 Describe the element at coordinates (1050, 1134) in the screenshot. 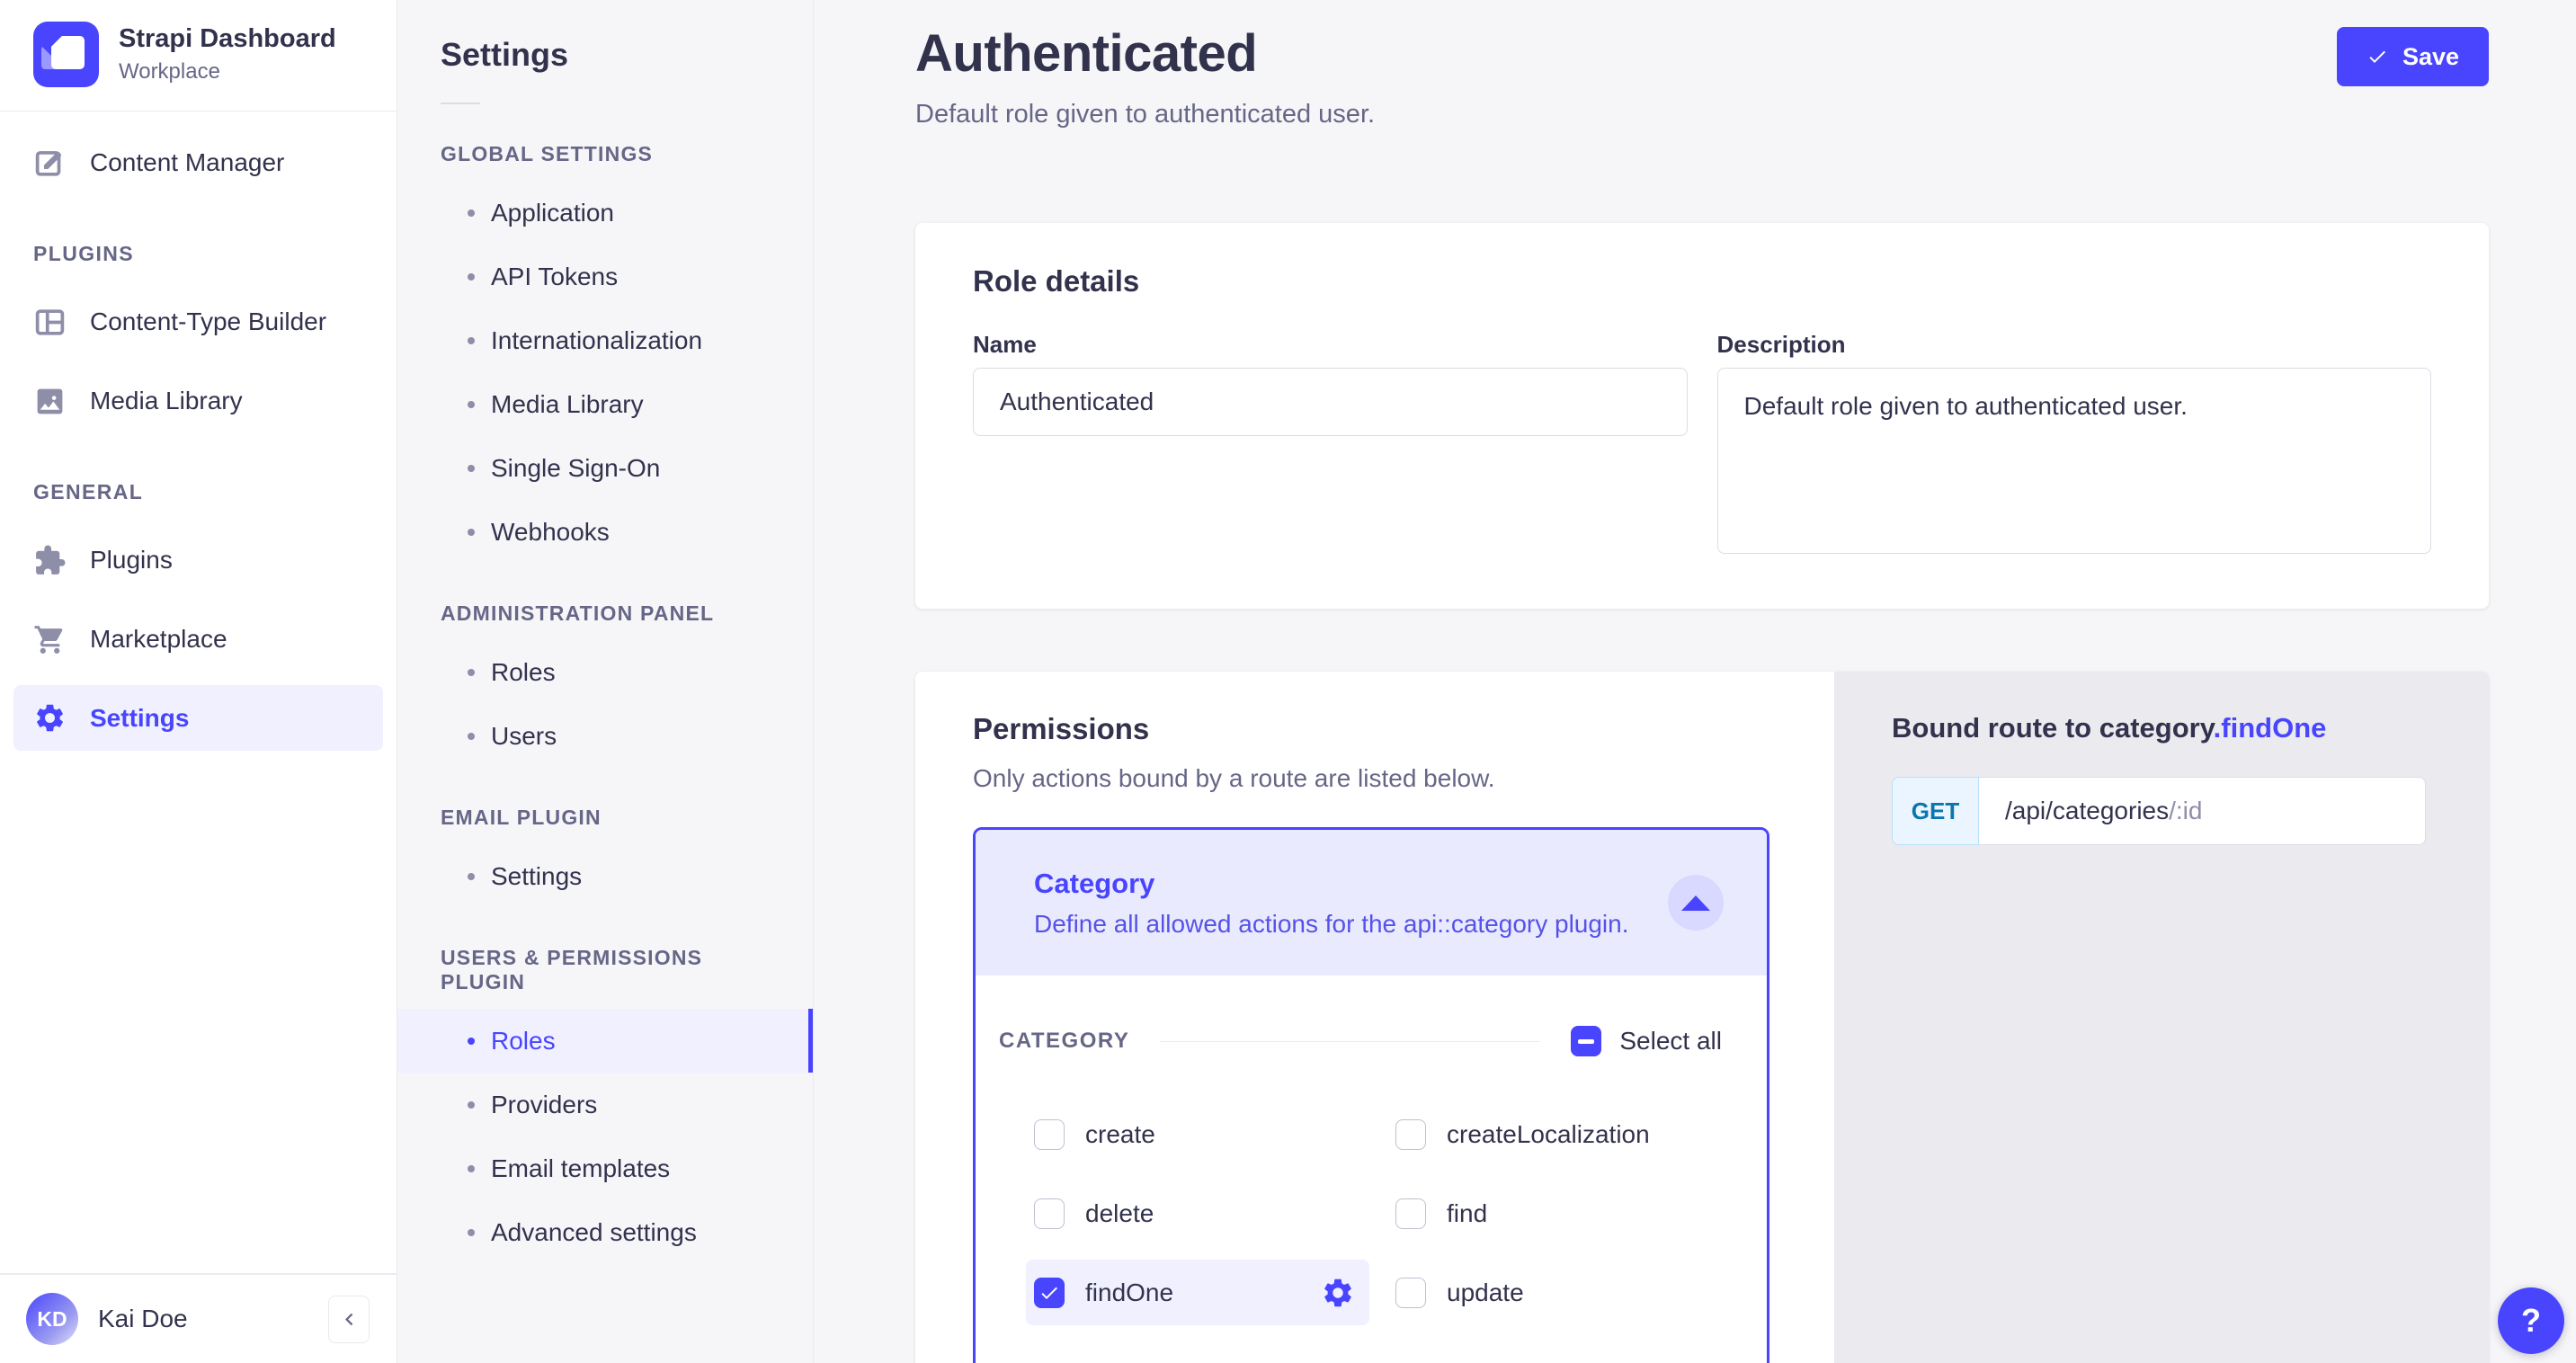

I see `create-checkbox` at that location.